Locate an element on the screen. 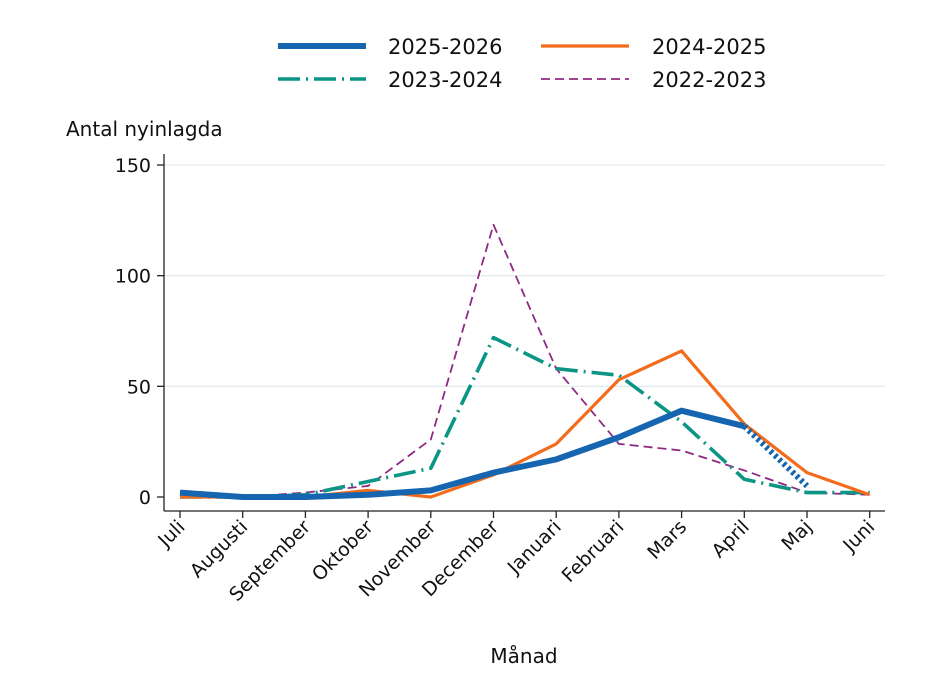  y-tick-label: 0 is located at coordinates (145, 498).